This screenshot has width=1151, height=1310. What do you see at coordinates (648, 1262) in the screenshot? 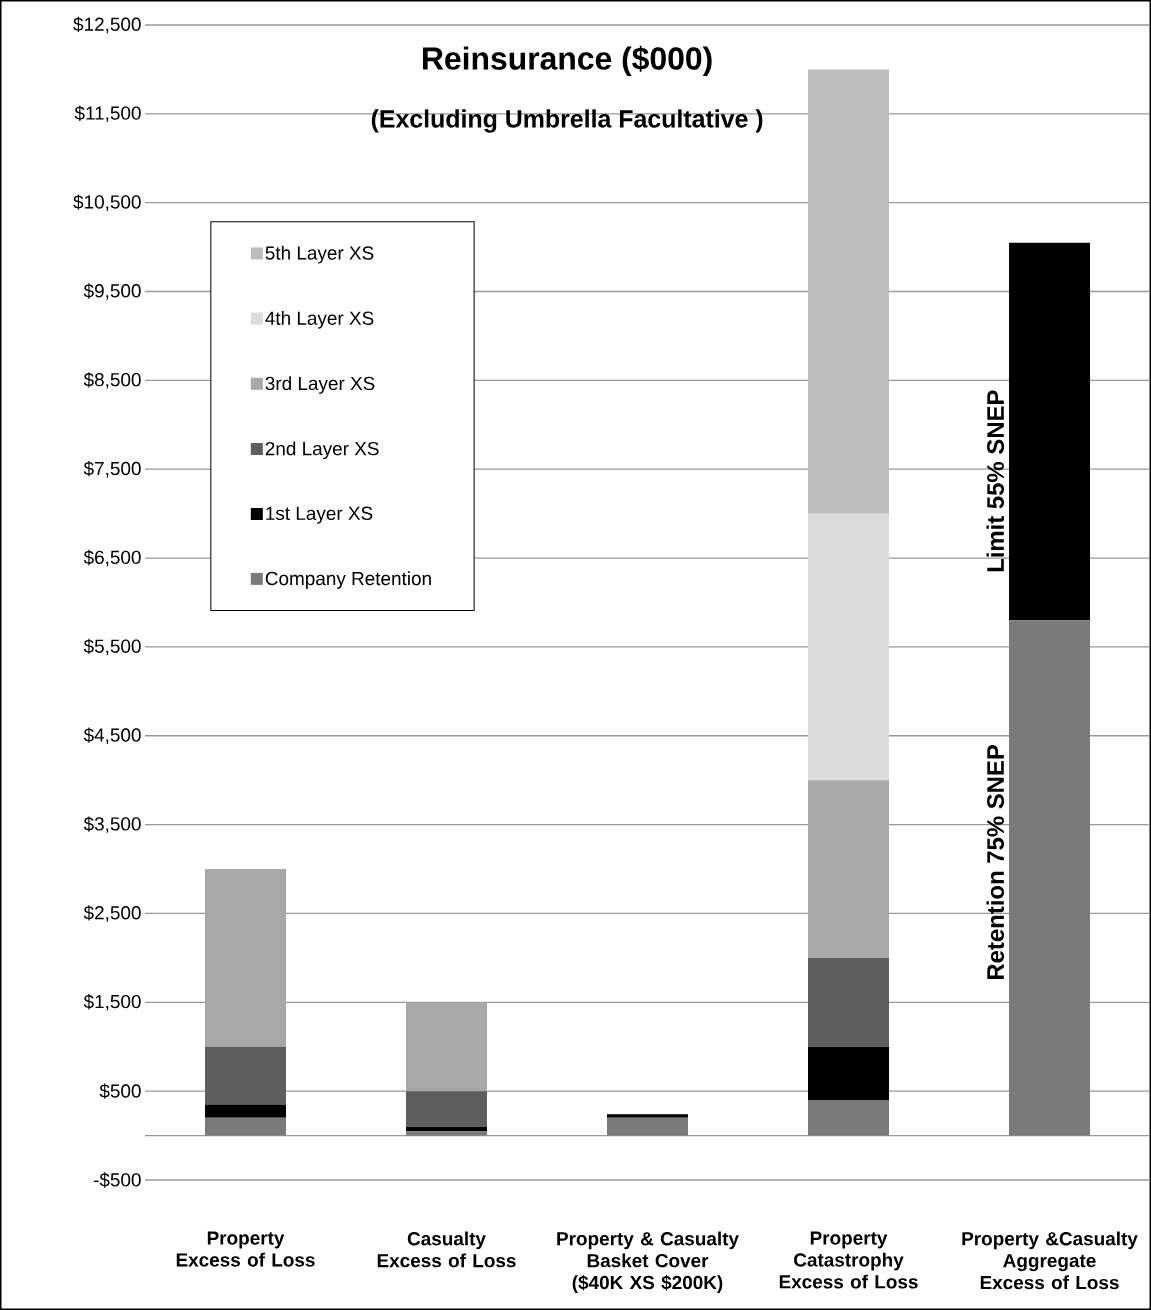
I see `x-tick-label: Property & Casualty Basket Cover ($40K XS $200K)` at bounding box center [648, 1262].